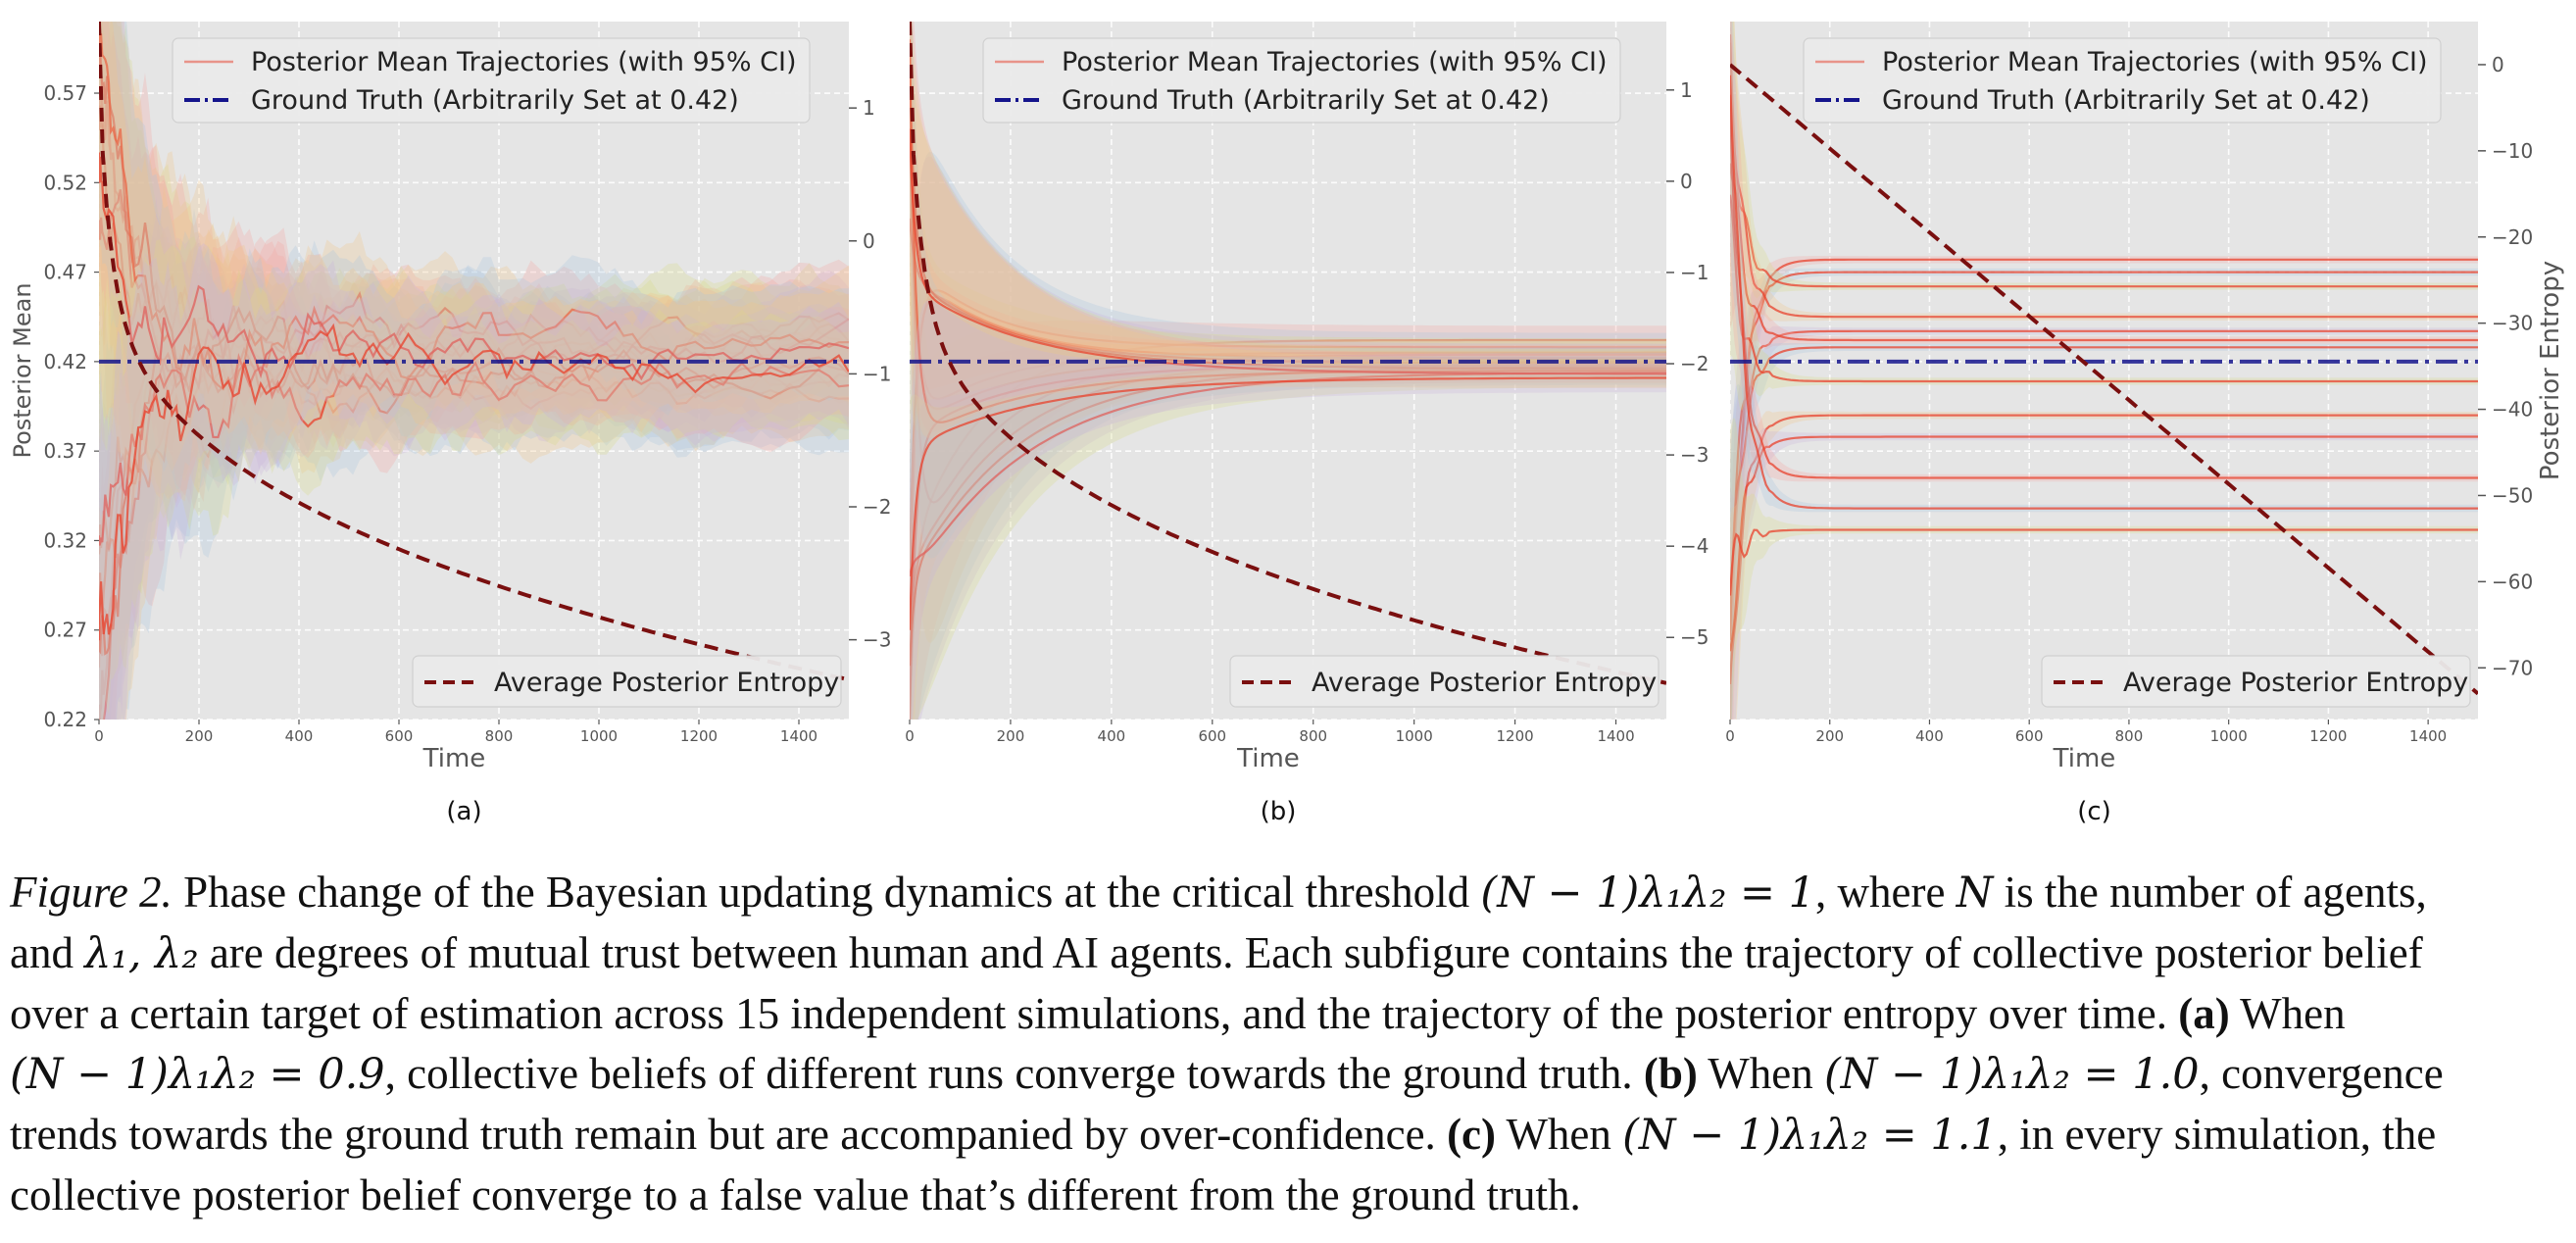  What do you see at coordinates (463, 811) in the screenshot?
I see `subfigure-caption: (a)` at bounding box center [463, 811].